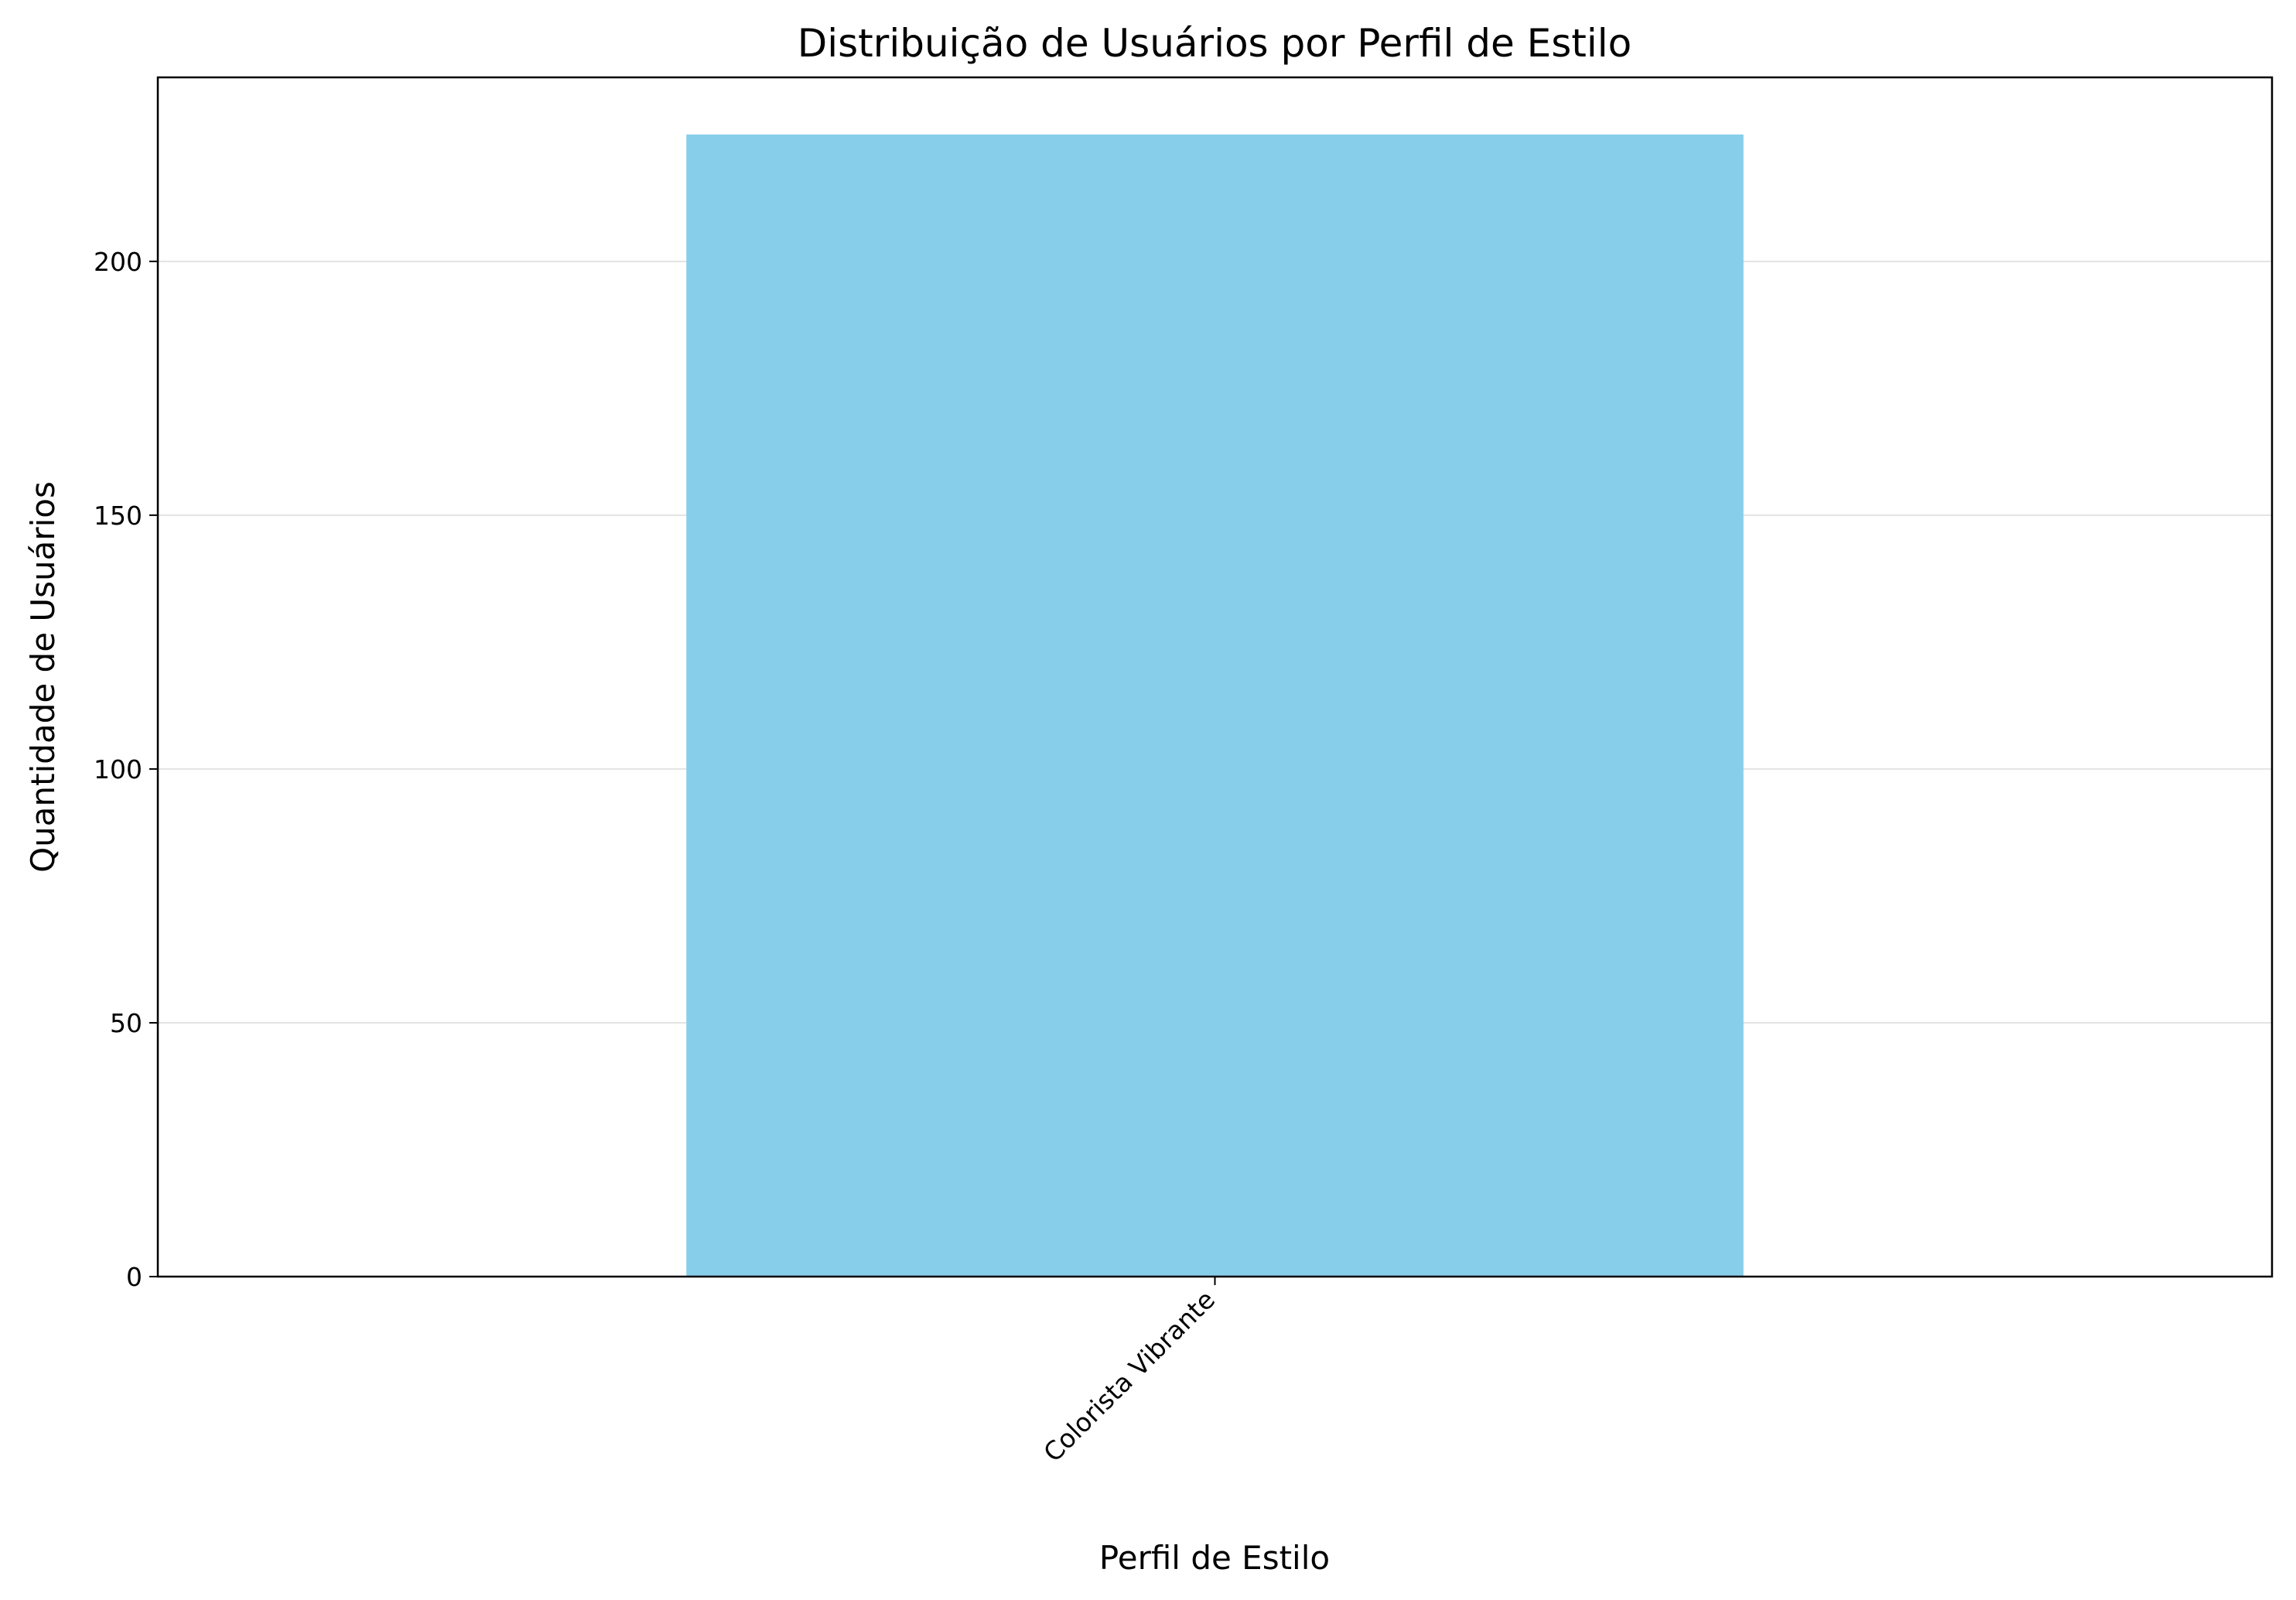  What do you see at coordinates (1214, 1558) in the screenshot?
I see `x-axis-label: Perfil de Estilo` at bounding box center [1214, 1558].